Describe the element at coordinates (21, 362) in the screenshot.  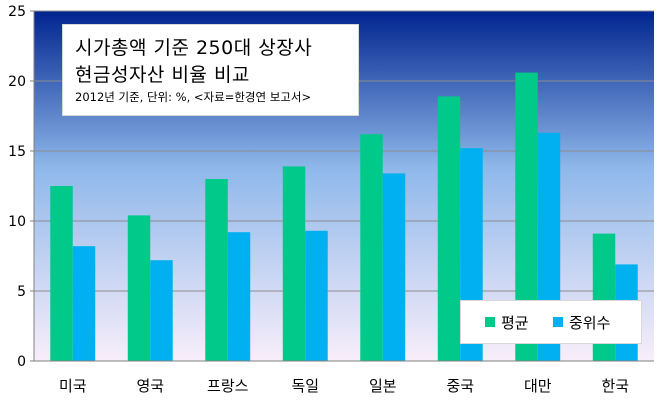
I see `y-tick-label: 0` at that location.